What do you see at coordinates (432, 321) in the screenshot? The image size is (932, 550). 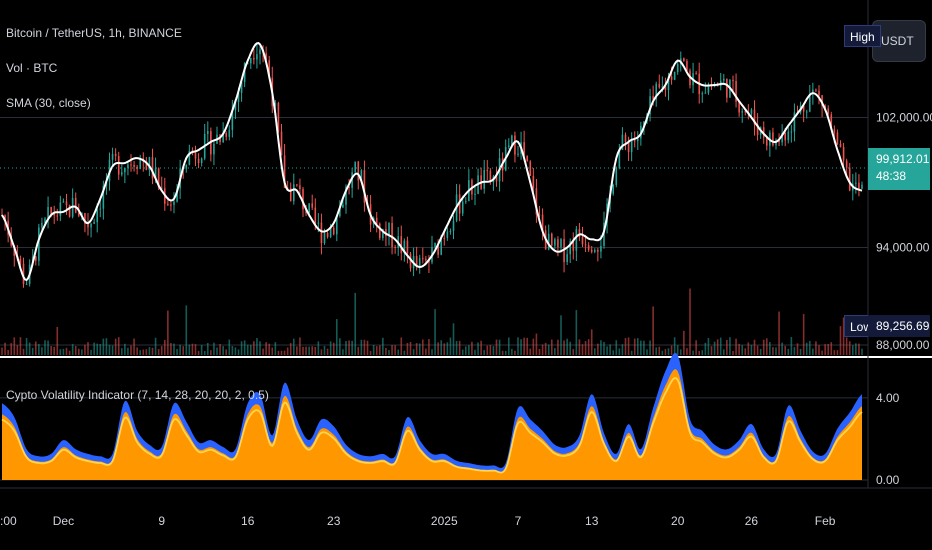 I see `volume-bars` at bounding box center [432, 321].